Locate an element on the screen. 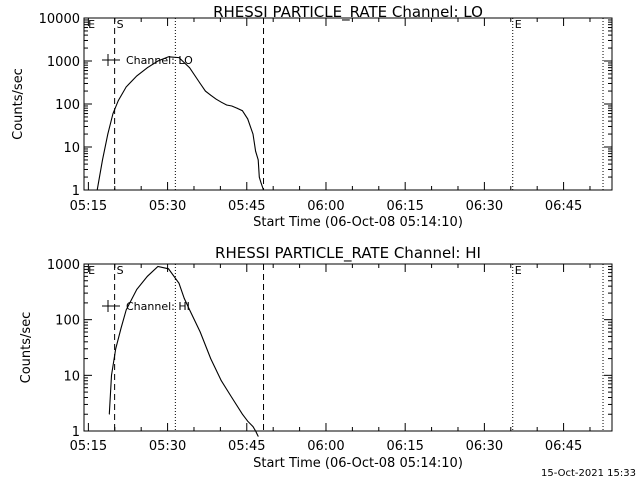 The width and height of the screenshot is (640, 480). legend-label: Channel: HI is located at coordinates (158, 306).